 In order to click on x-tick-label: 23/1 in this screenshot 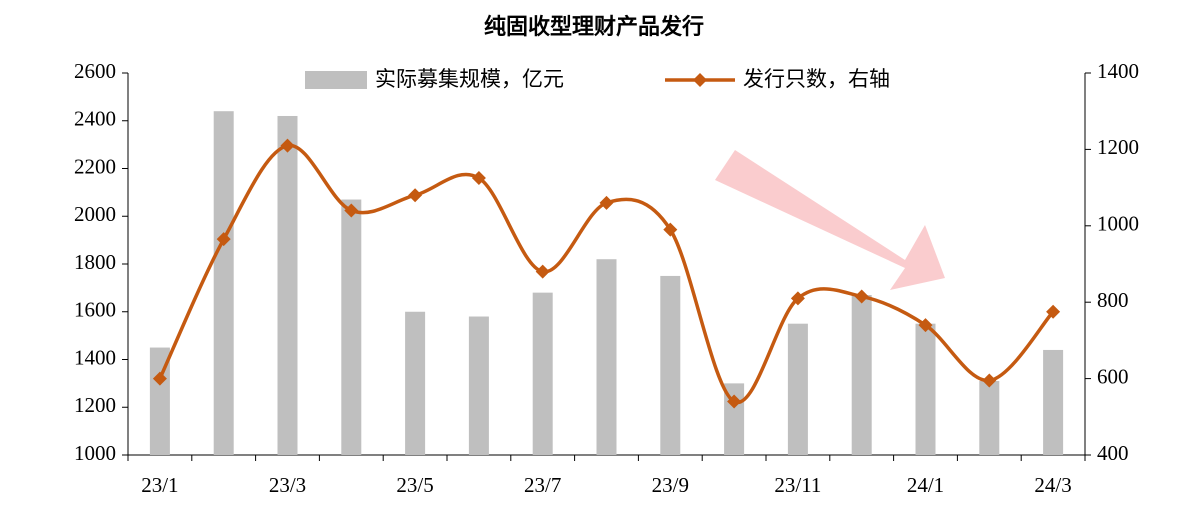, I will do `click(159, 485)`.